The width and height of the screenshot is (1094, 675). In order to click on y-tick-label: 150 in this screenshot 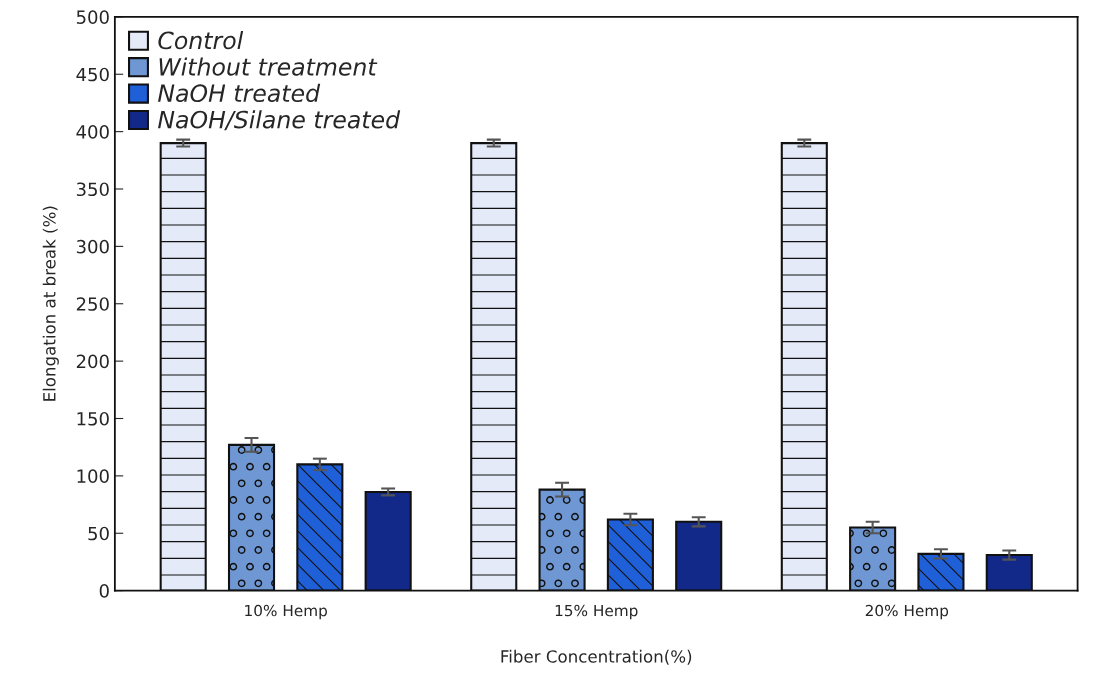, I will do `click(93, 418)`.